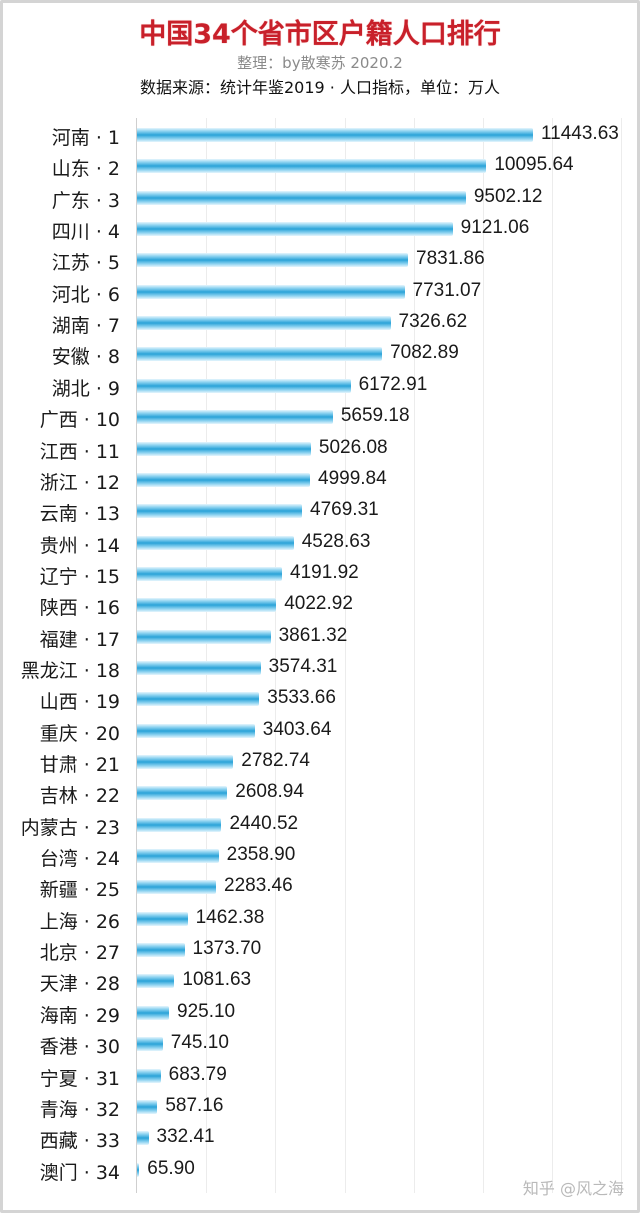 The image size is (640, 1213). Describe the element at coordinates (301, 698) in the screenshot. I see `value-label: 3533.66` at that location.